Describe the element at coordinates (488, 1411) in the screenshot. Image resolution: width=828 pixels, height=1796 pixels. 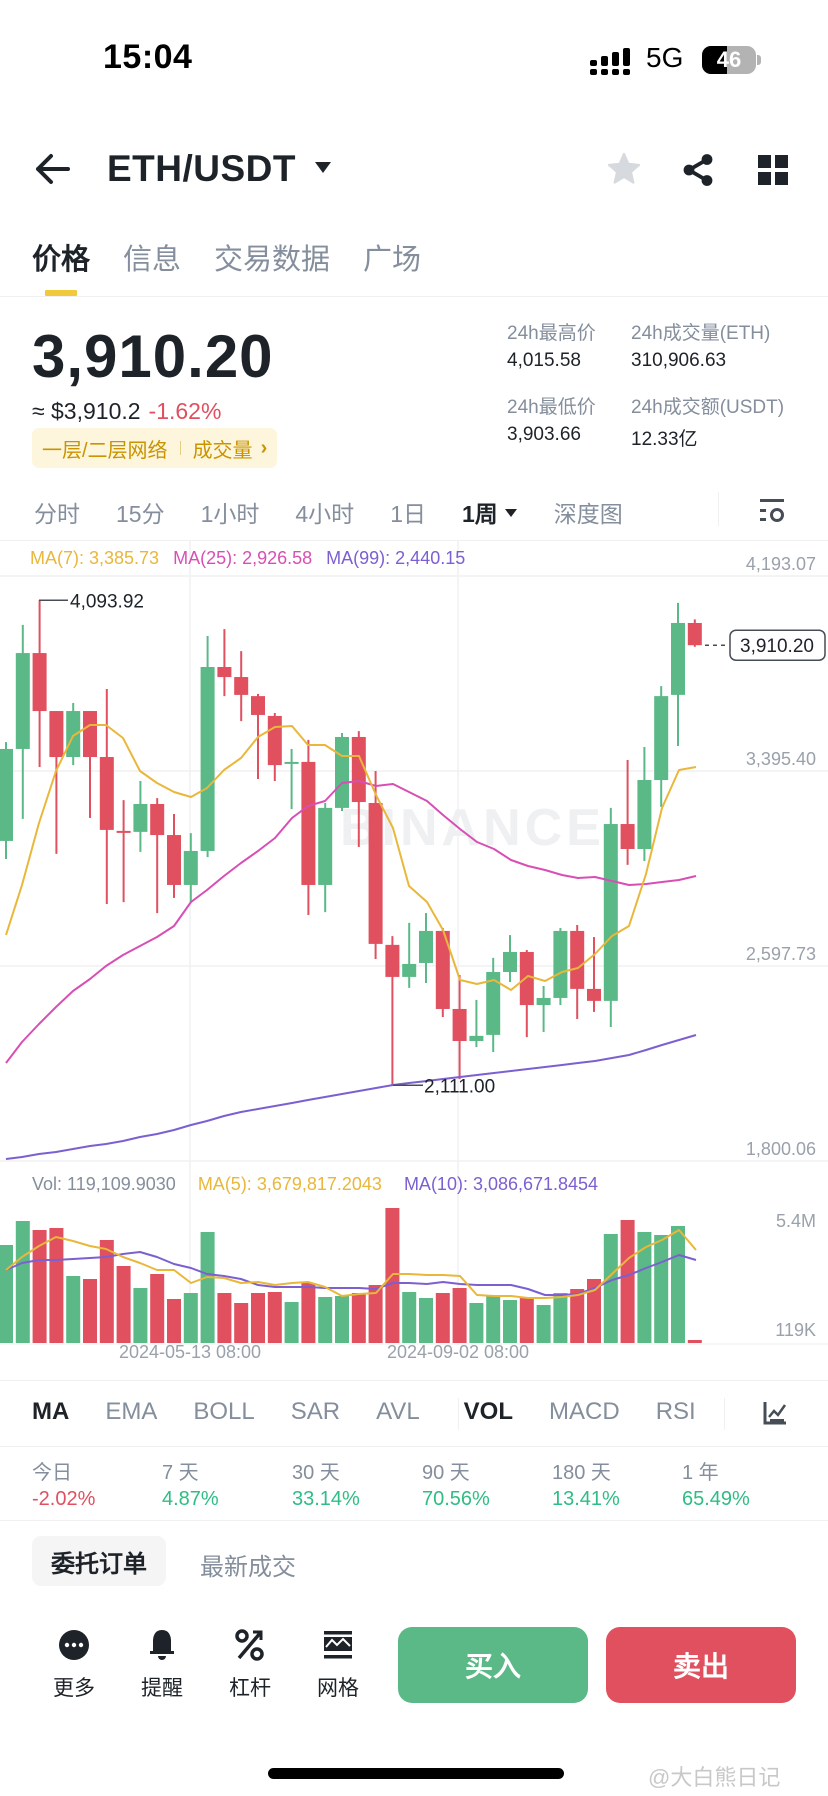
I see `indicator-vol: VOL` at that location.